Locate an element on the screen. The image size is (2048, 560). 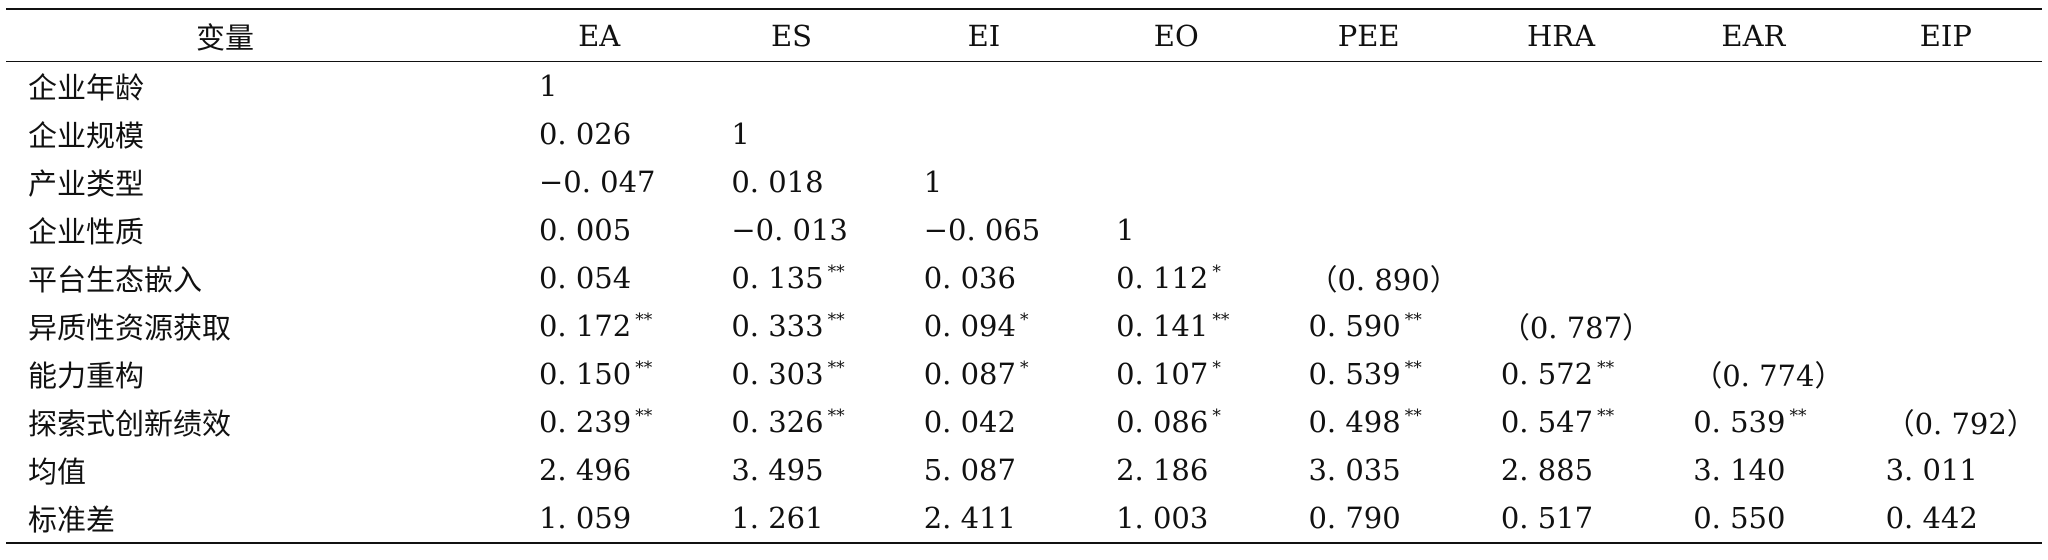
cell-value: （0. 792） is located at coordinates (1960, 424).